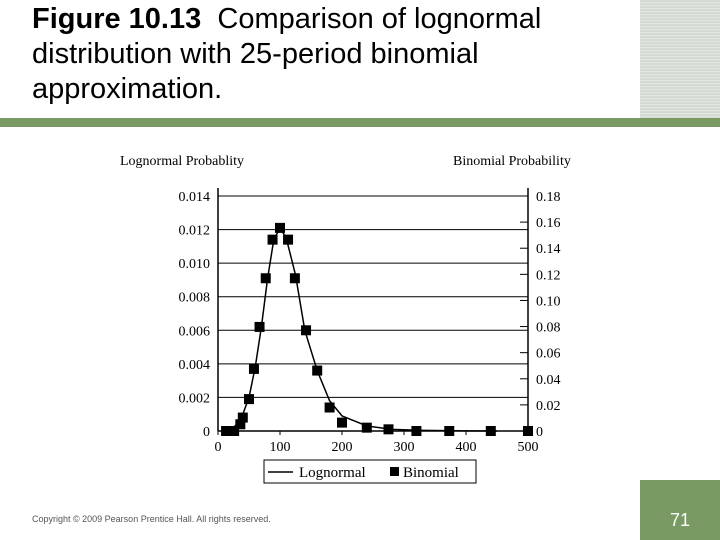 This screenshot has height=540, width=720. What do you see at coordinates (206, 432) in the screenshot?
I see `y-left-tick-label: 0` at bounding box center [206, 432].